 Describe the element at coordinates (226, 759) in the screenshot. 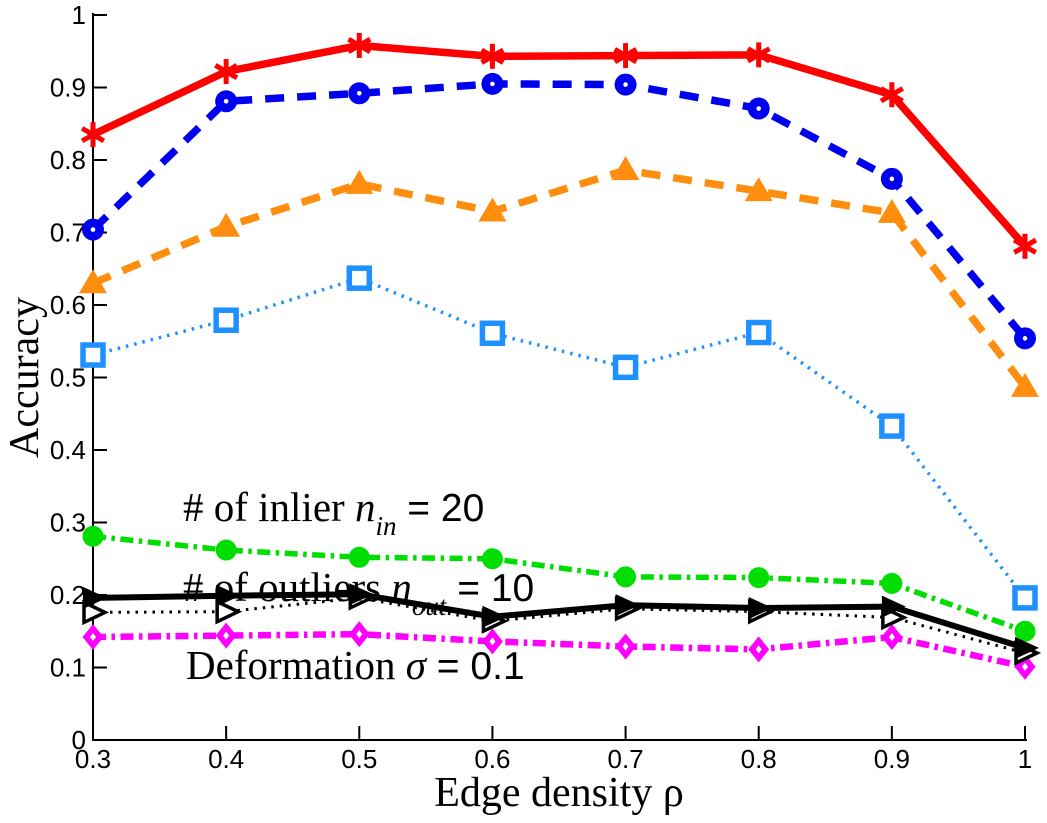

I see `x-tick-label: 0.4` at that location.